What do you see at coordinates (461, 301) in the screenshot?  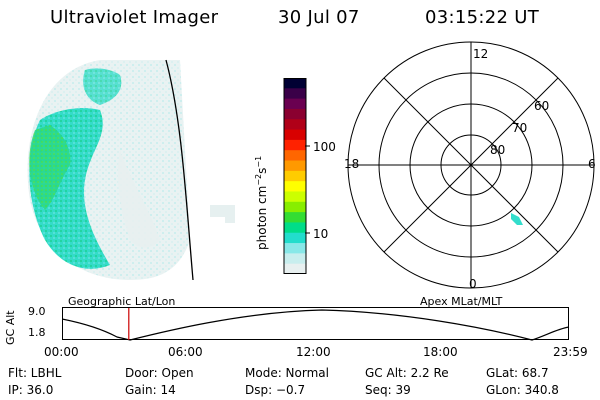 I see `timeline-right-label: Apex MLat/MLT` at bounding box center [461, 301].